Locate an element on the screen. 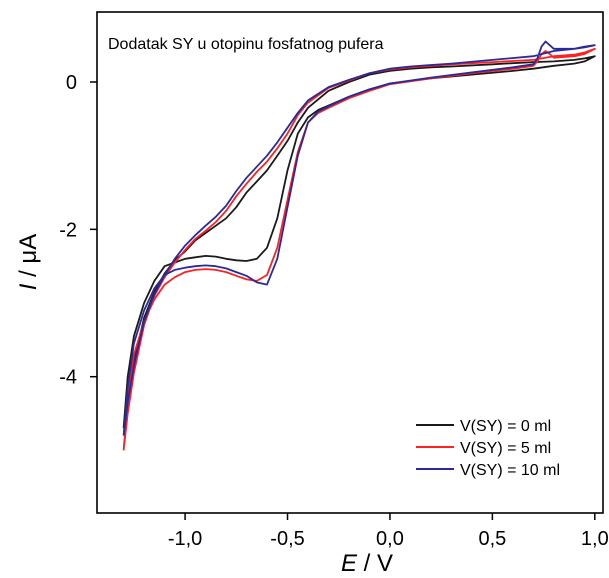 This screenshot has height=578, width=609. chart-annotation: Dodatak SY u otopinu fosfatnog pufera is located at coordinates (246, 44).